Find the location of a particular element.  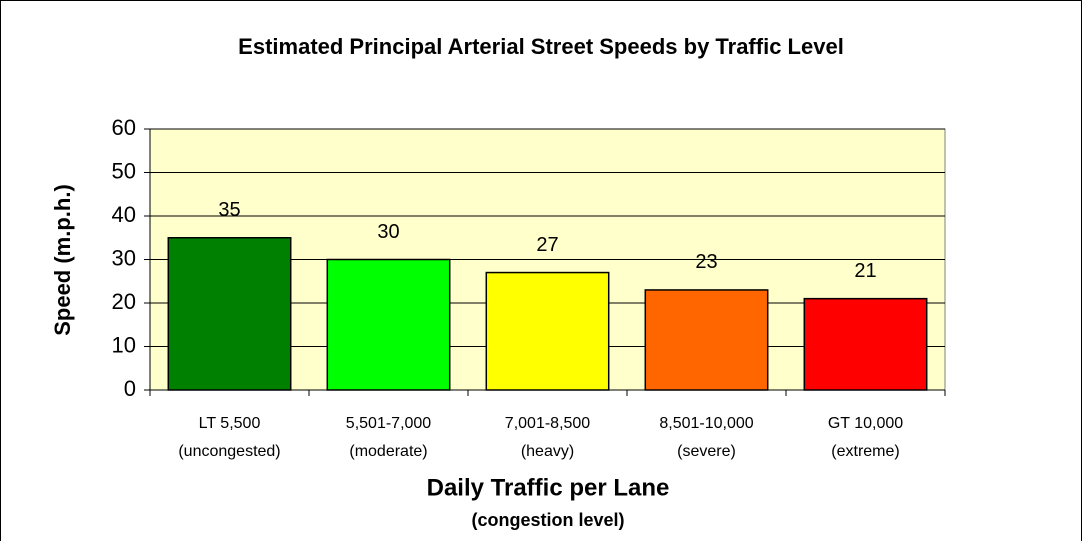

y-tick-label: 40 is located at coordinates (124, 214).